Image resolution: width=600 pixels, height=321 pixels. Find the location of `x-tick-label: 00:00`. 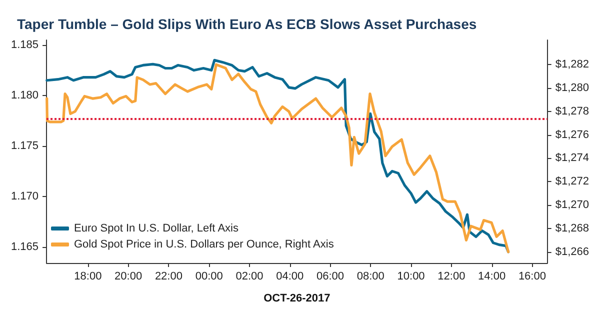

x-tick-label: 00:00 is located at coordinates (209, 276).